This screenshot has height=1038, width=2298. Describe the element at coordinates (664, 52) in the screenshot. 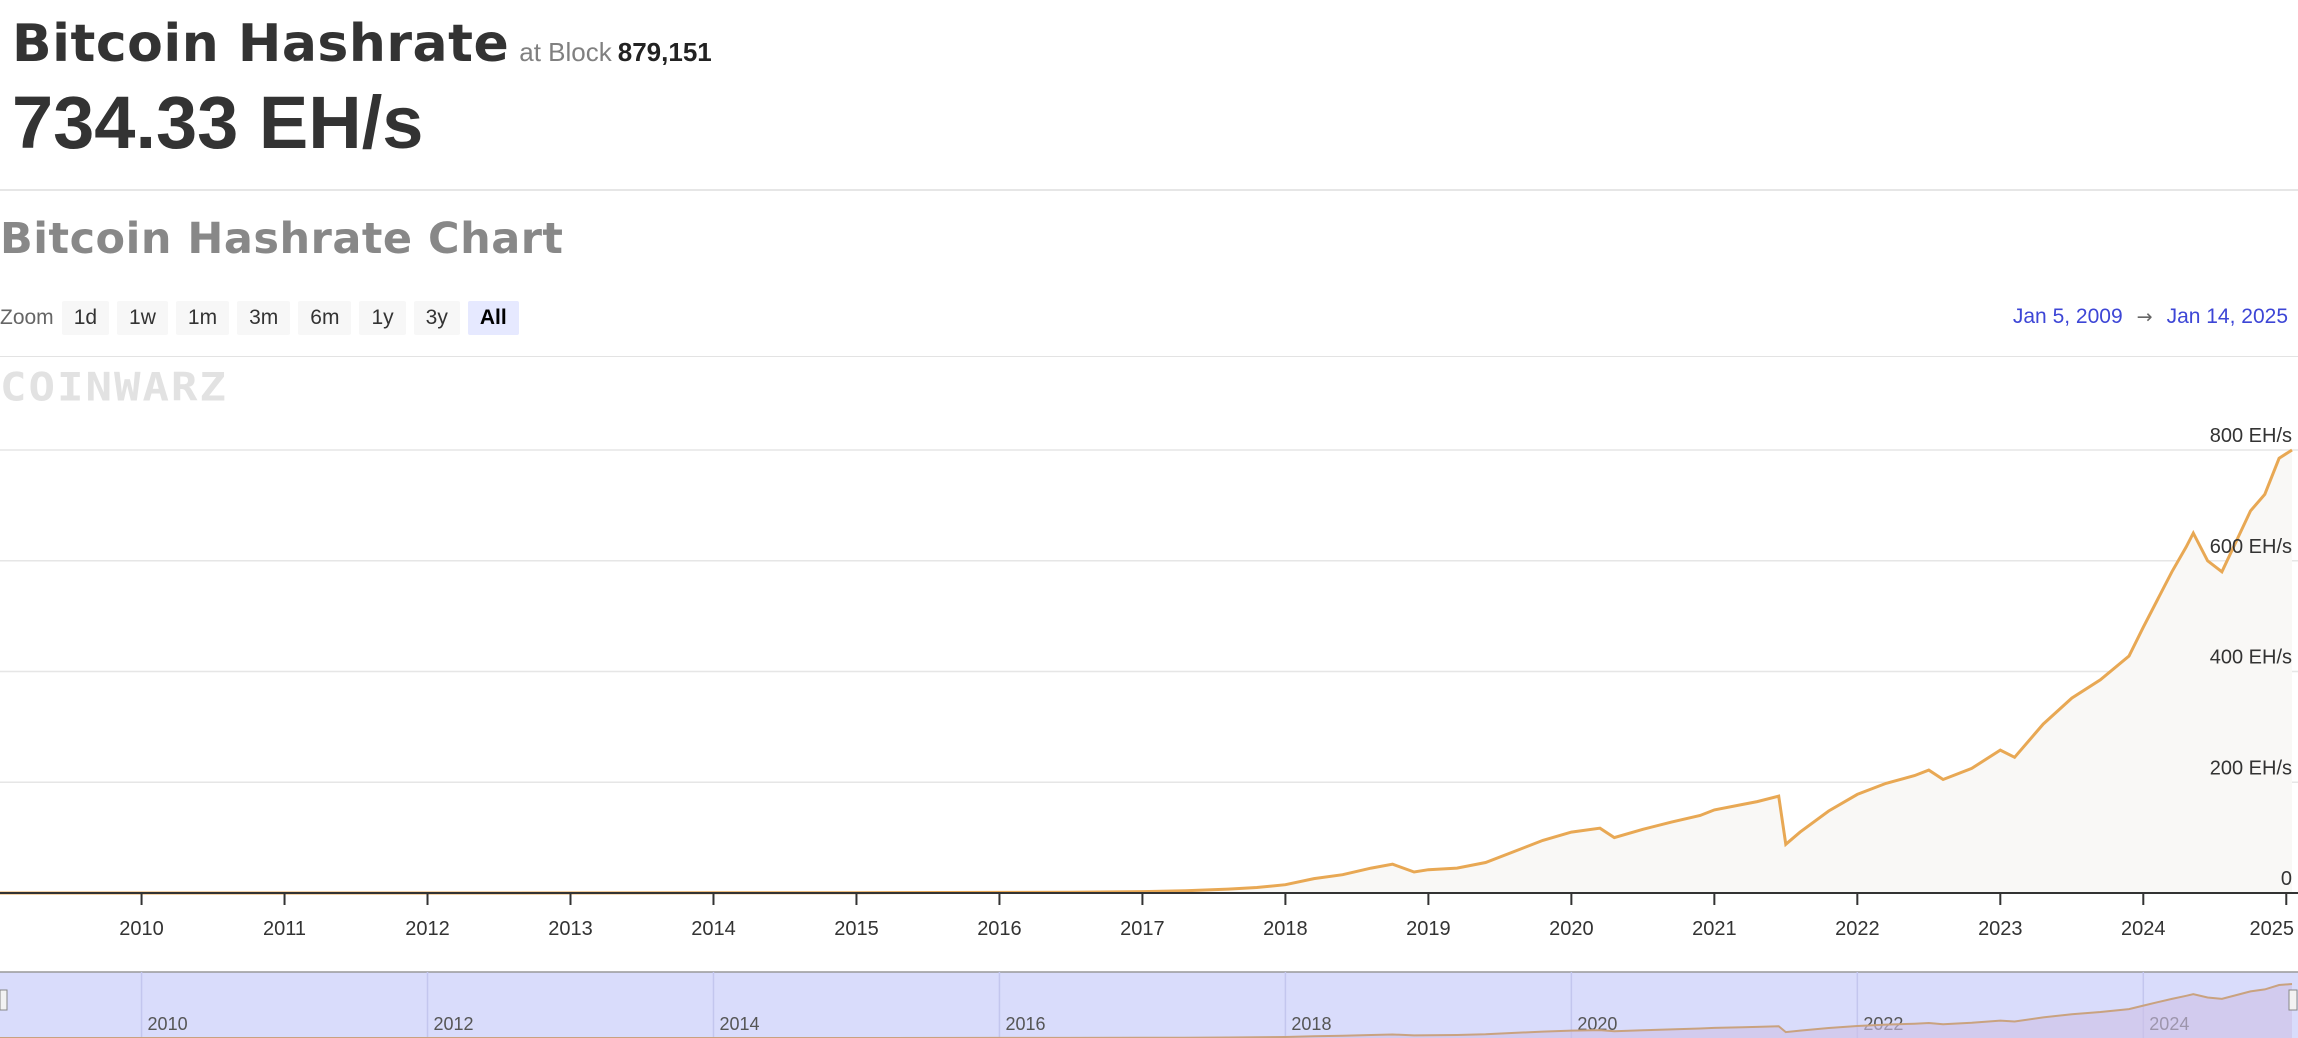

I see `block-number: 879,151` at that location.